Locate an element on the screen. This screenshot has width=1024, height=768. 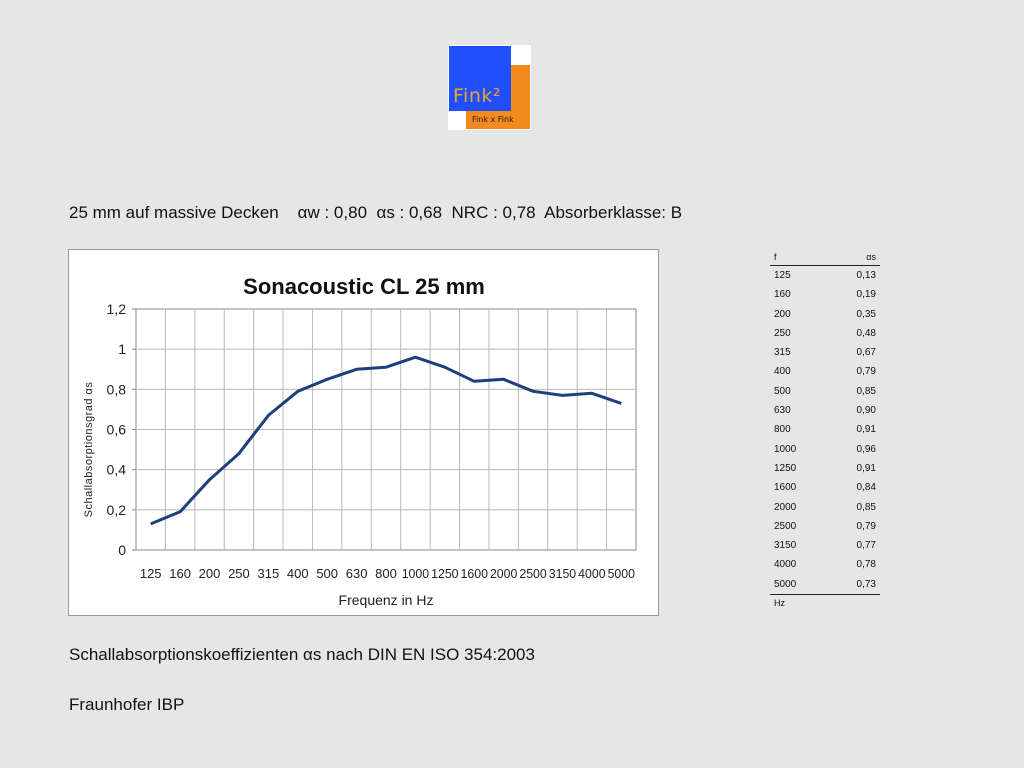
y-tick-label: 0 is located at coordinates (122, 550).